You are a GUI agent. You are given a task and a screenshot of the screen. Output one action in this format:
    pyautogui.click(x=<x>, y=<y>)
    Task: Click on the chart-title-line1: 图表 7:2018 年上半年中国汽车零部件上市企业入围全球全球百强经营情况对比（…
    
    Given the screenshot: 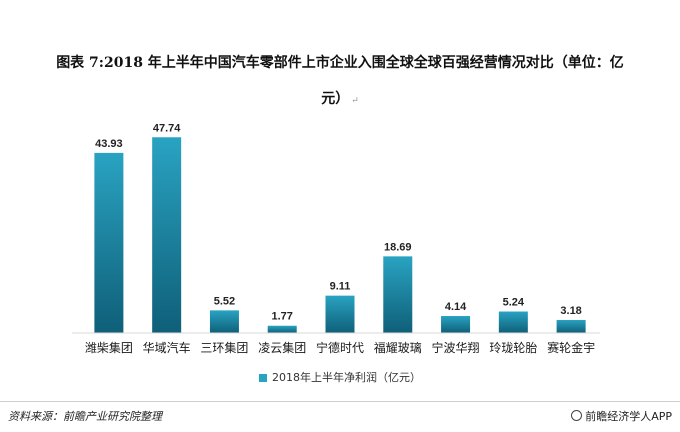 What is the action you would take?
    pyautogui.click(x=340, y=63)
    